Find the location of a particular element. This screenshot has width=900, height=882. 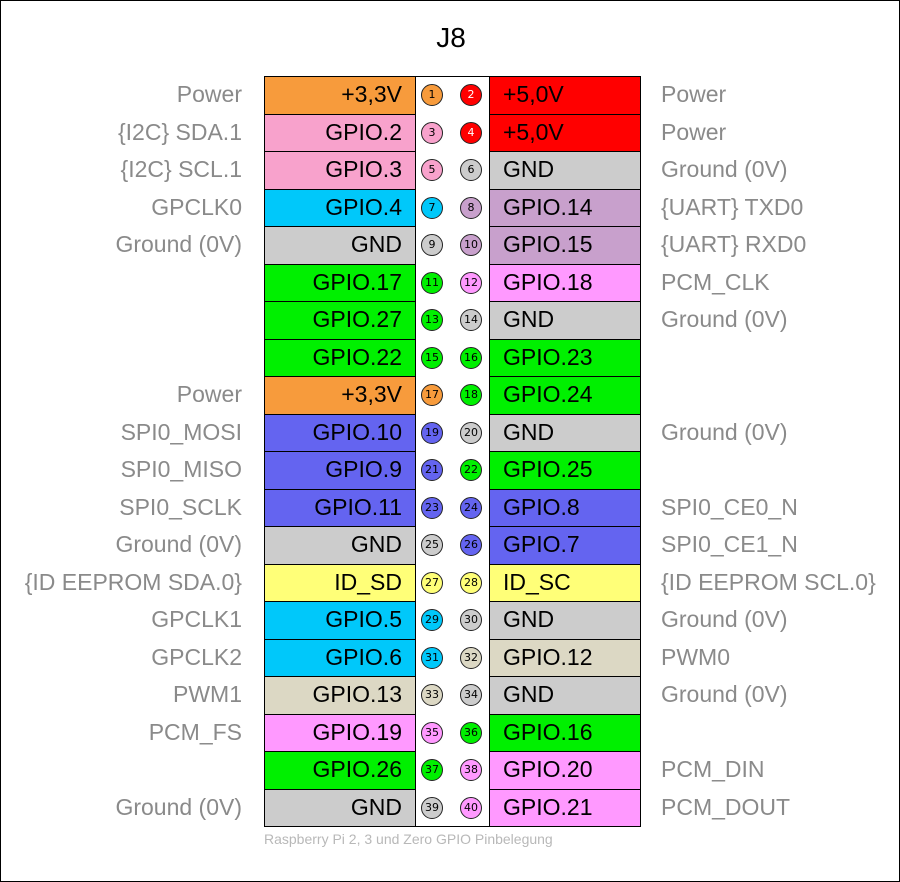

right-pin-function: {ID EEPROM SCL.0} is located at coordinates (768, 581).